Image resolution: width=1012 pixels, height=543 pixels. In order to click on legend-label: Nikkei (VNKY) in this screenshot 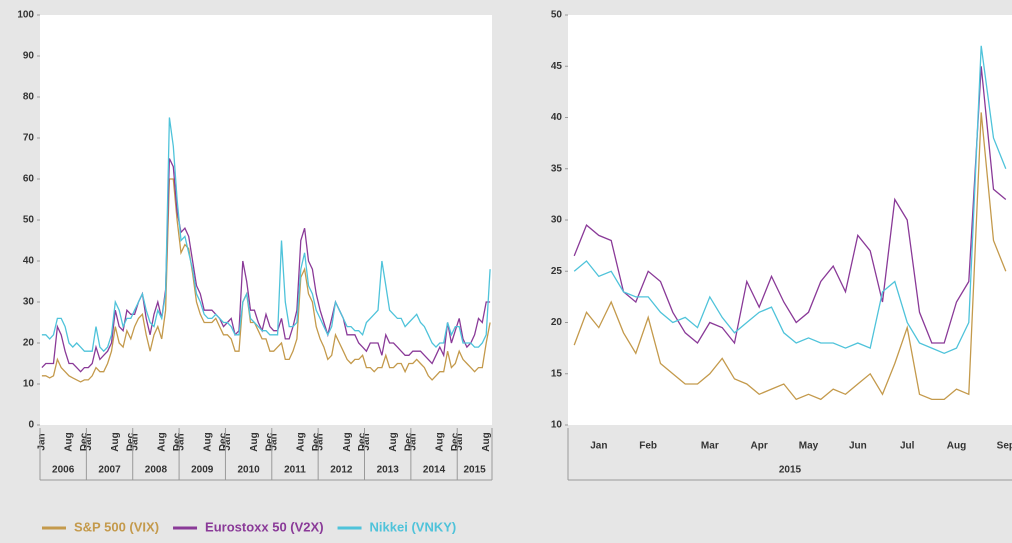, I will do `click(413, 526)`.